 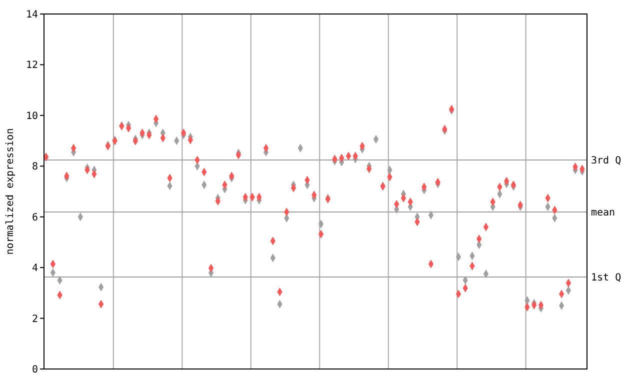 What do you see at coordinates (10, 191) in the screenshot?
I see `y-axis-title: normalized expression` at bounding box center [10, 191].